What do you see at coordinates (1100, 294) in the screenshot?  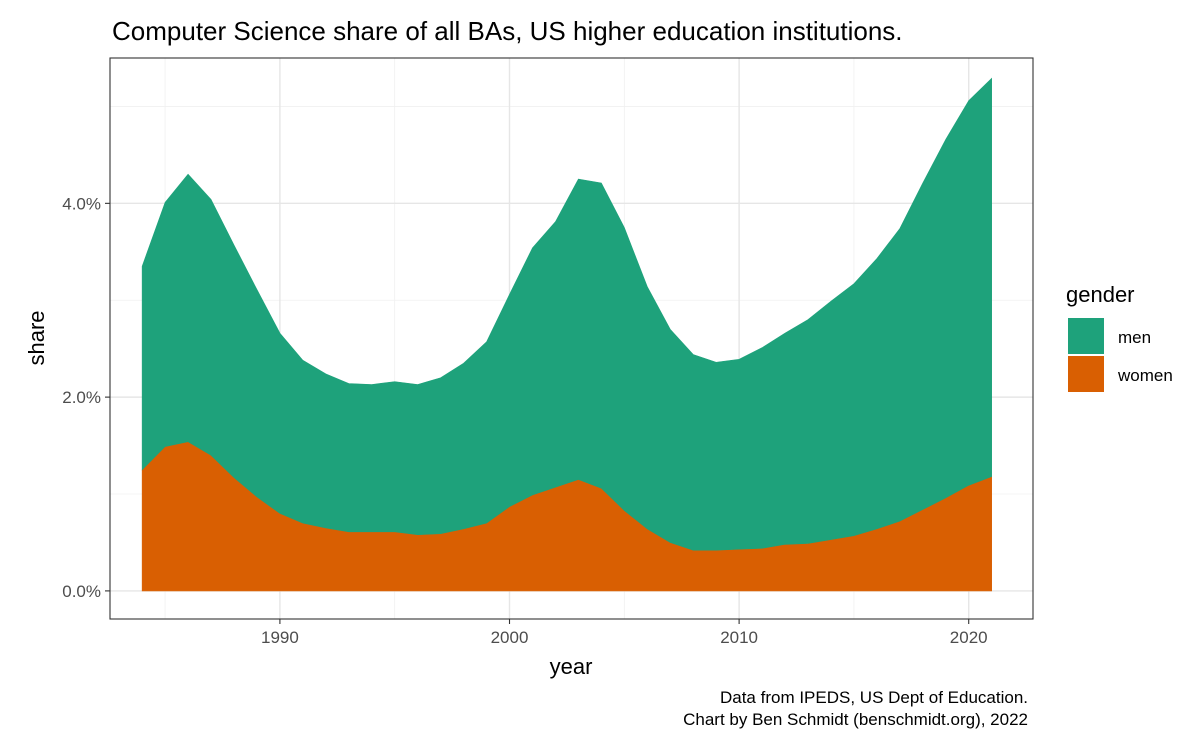 I see `legend-title: gender` at bounding box center [1100, 294].